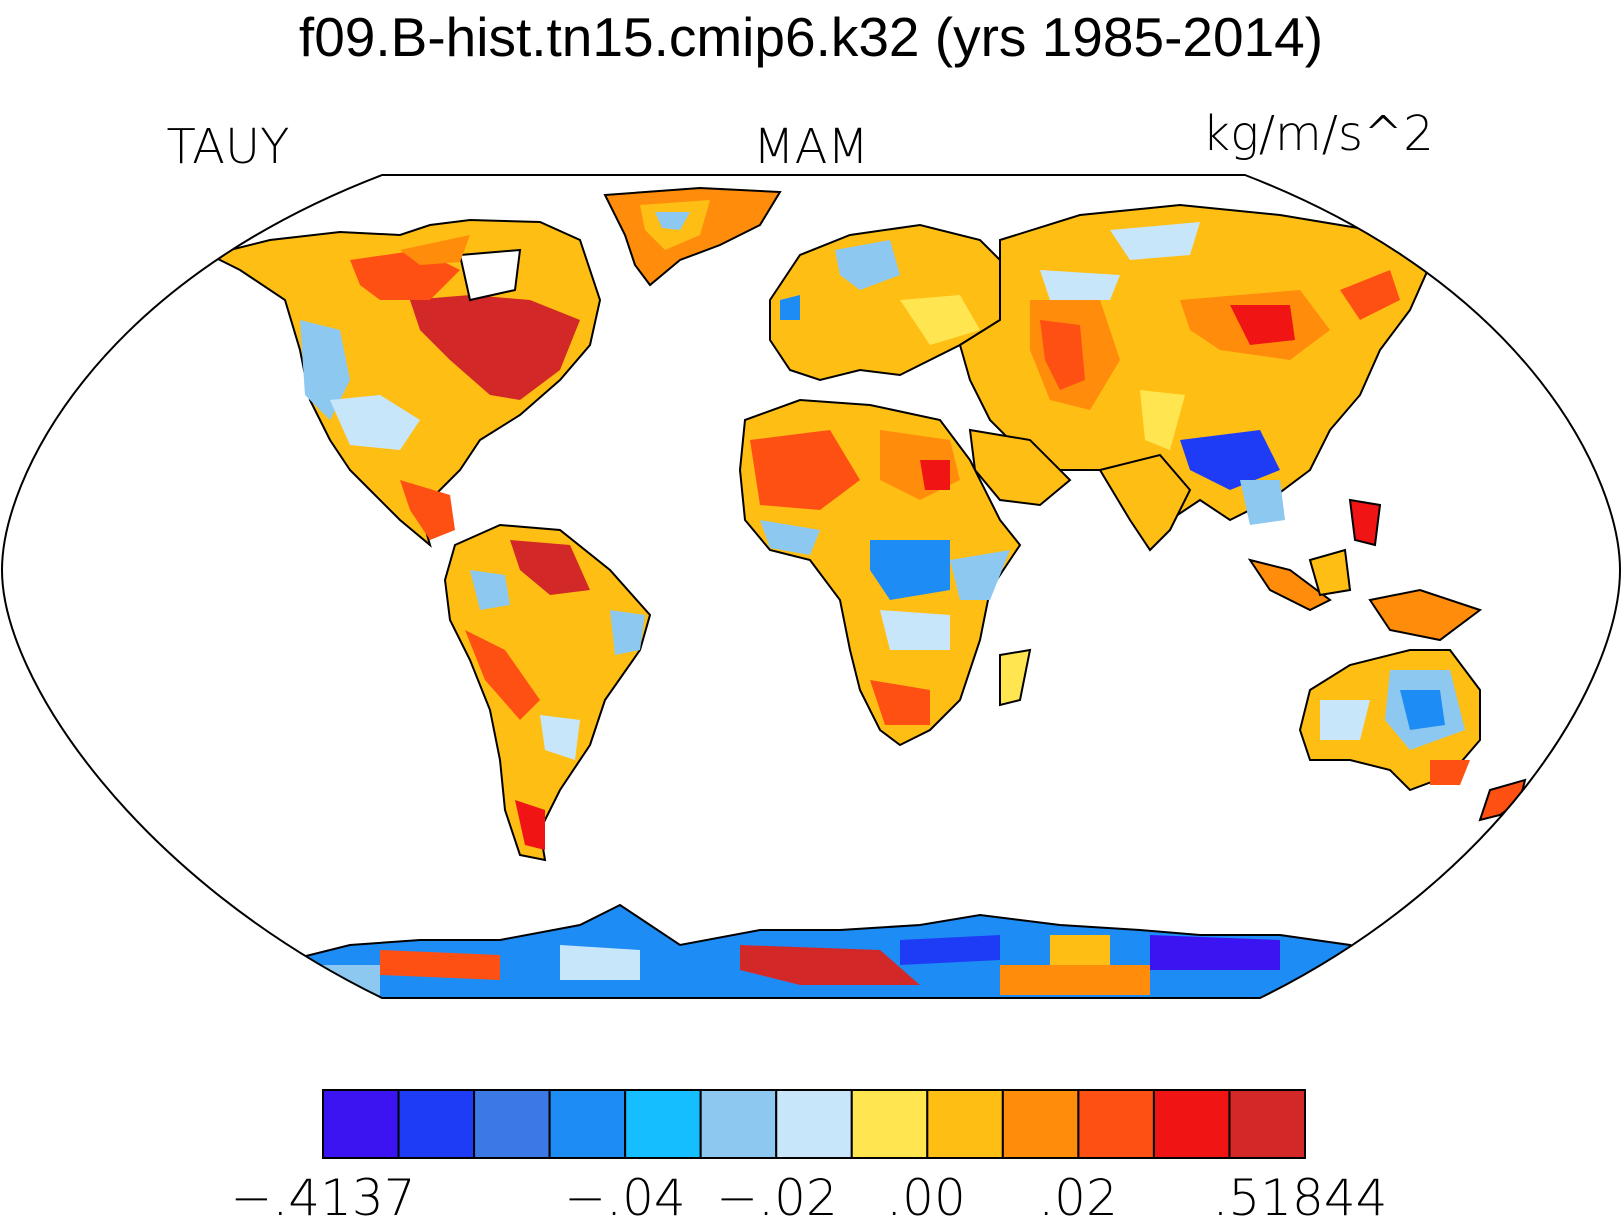  I want to click on maritime-asia, so click(1365, 570).